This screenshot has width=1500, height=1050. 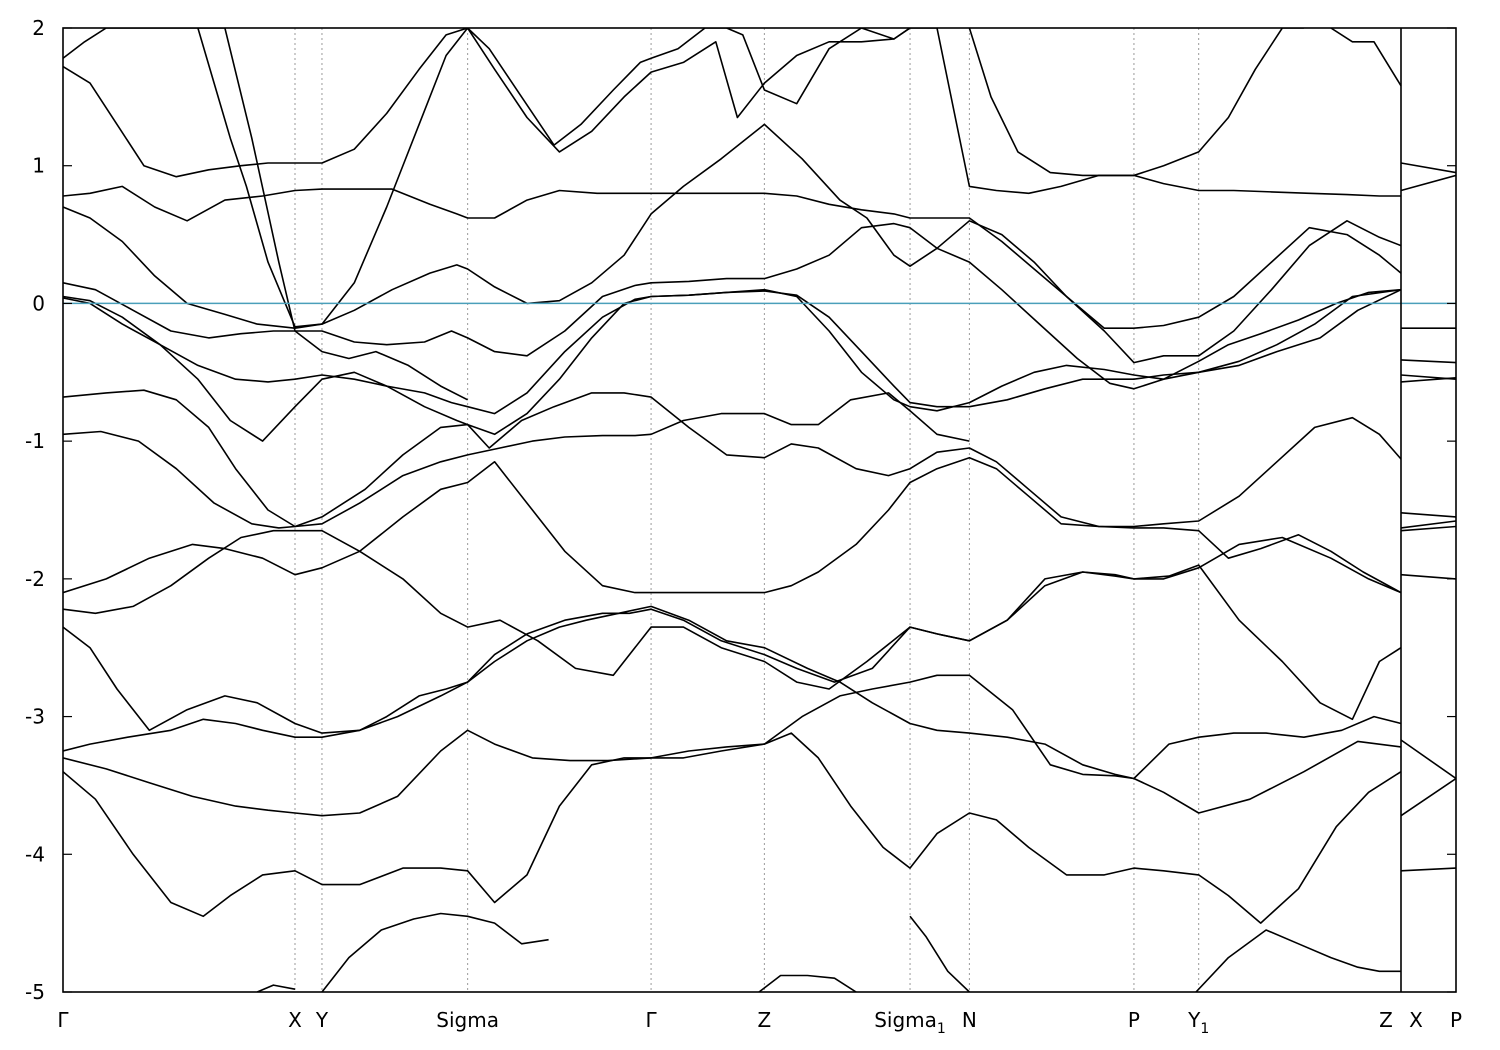 I want to click on y-tick-label: -4, so click(x=35, y=854).